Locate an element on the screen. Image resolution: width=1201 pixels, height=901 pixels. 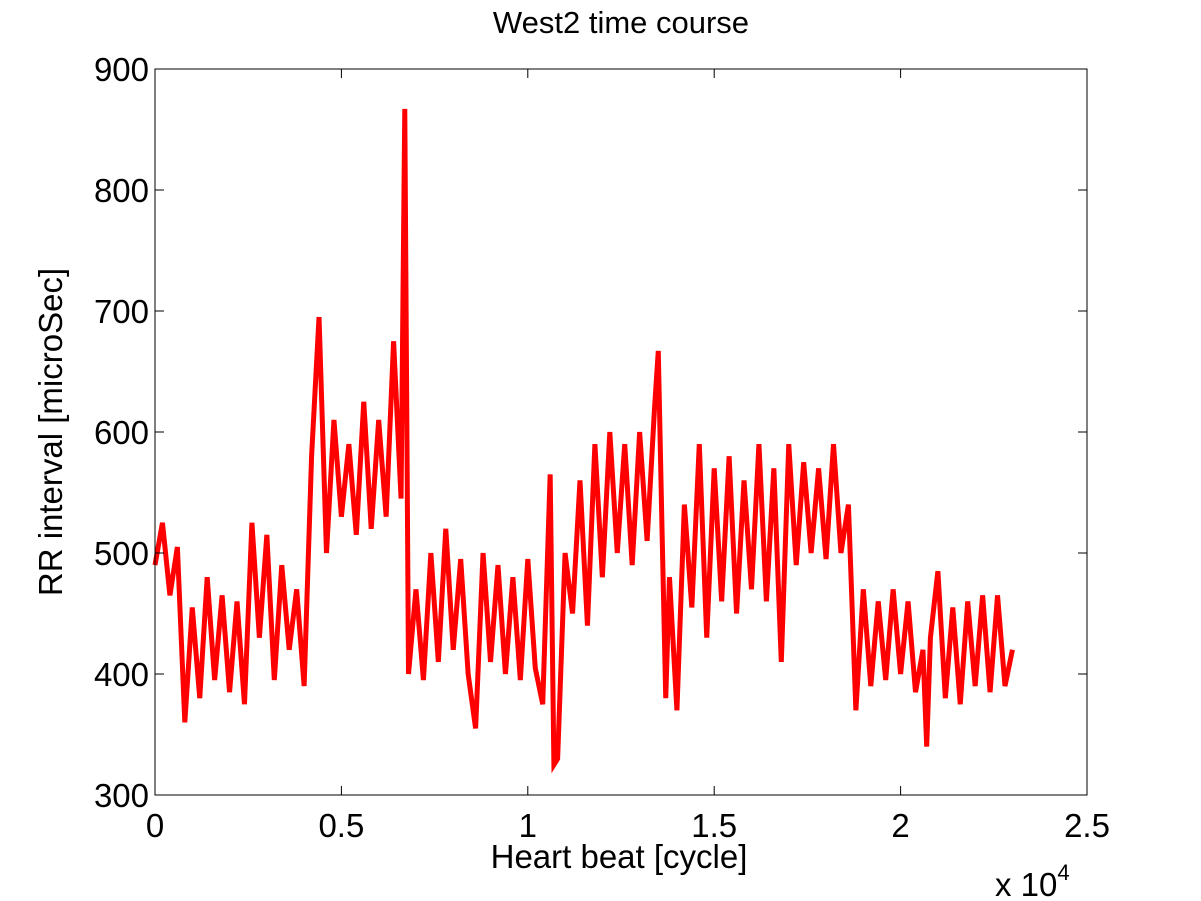
y-tick-label: 900 is located at coordinates (121, 69).